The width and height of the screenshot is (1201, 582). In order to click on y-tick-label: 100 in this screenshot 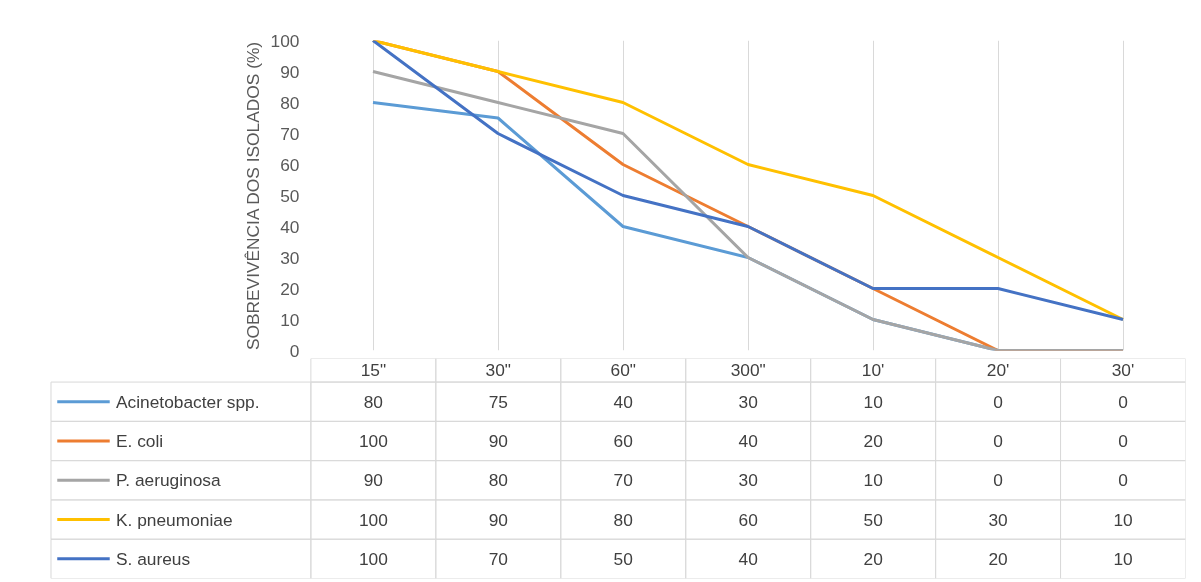, I will do `click(285, 40)`.